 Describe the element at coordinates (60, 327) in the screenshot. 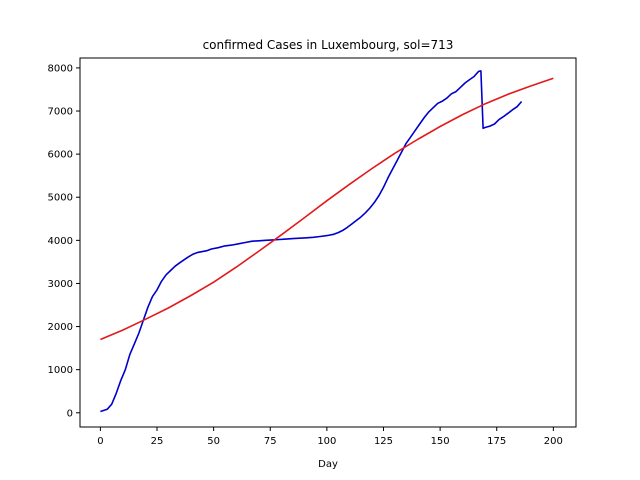

I see `y-tick-label: 2000` at that location.